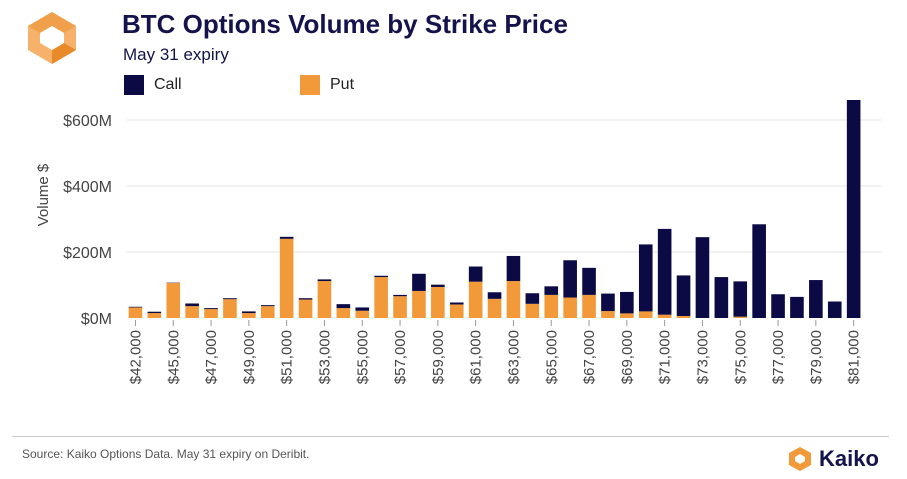 The height and width of the screenshot is (479, 907). What do you see at coordinates (342, 84) in the screenshot?
I see `legend-label-put: Put` at bounding box center [342, 84].